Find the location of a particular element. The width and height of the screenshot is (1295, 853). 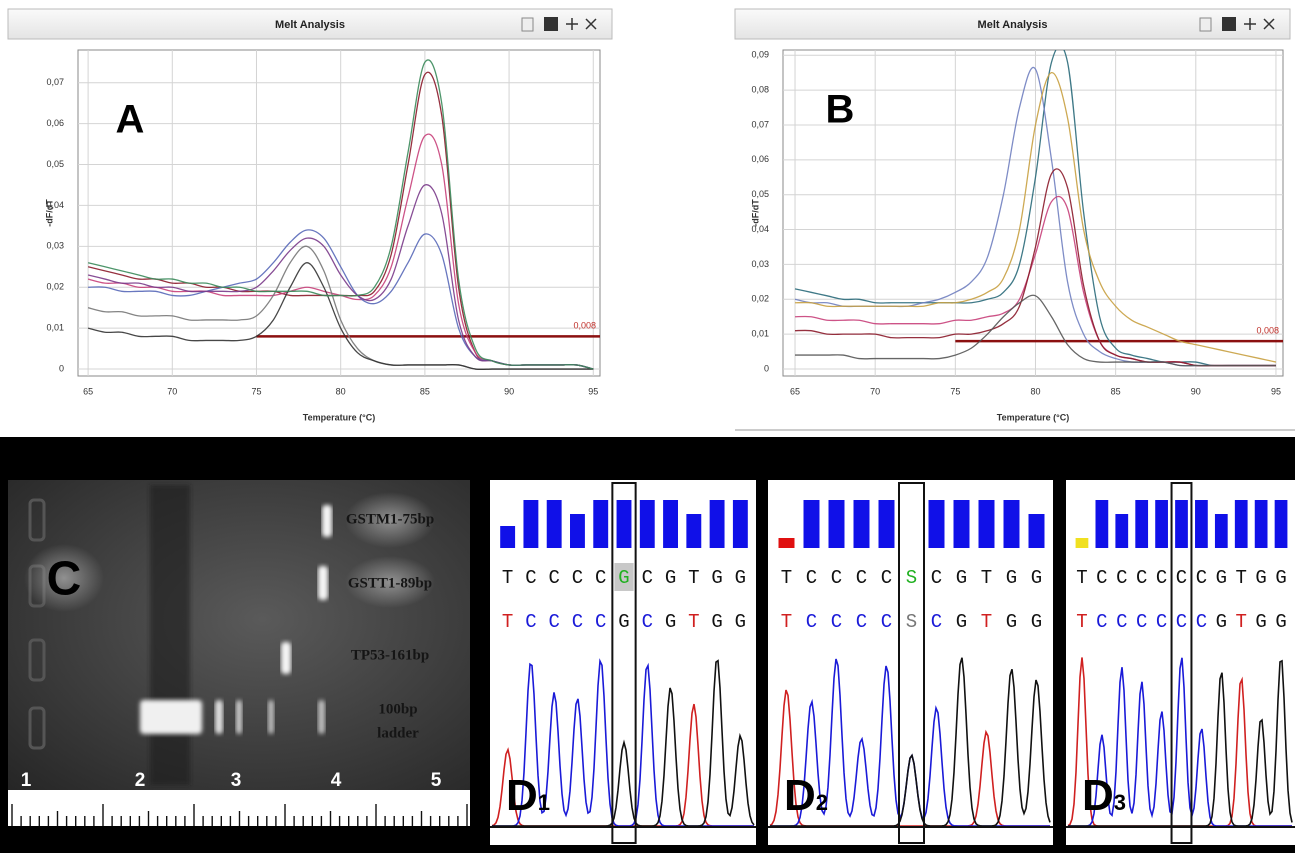

x-tick-label: 95 is located at coordinates (593, 391).